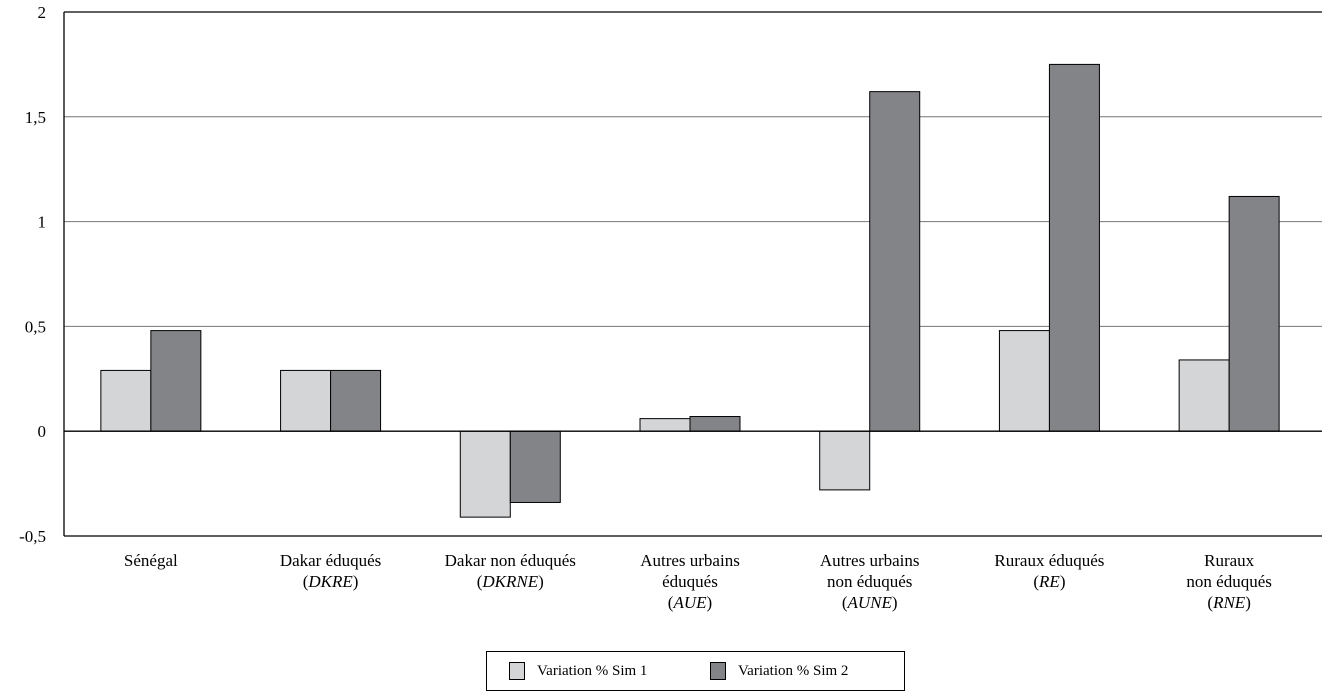 The height and width of the screenshot is (692, 1322). Describe the element at coordinates (690, 581) in the screenshot. I see `x-tick-label: Autres urbains éduqués (AUE)` at that location.